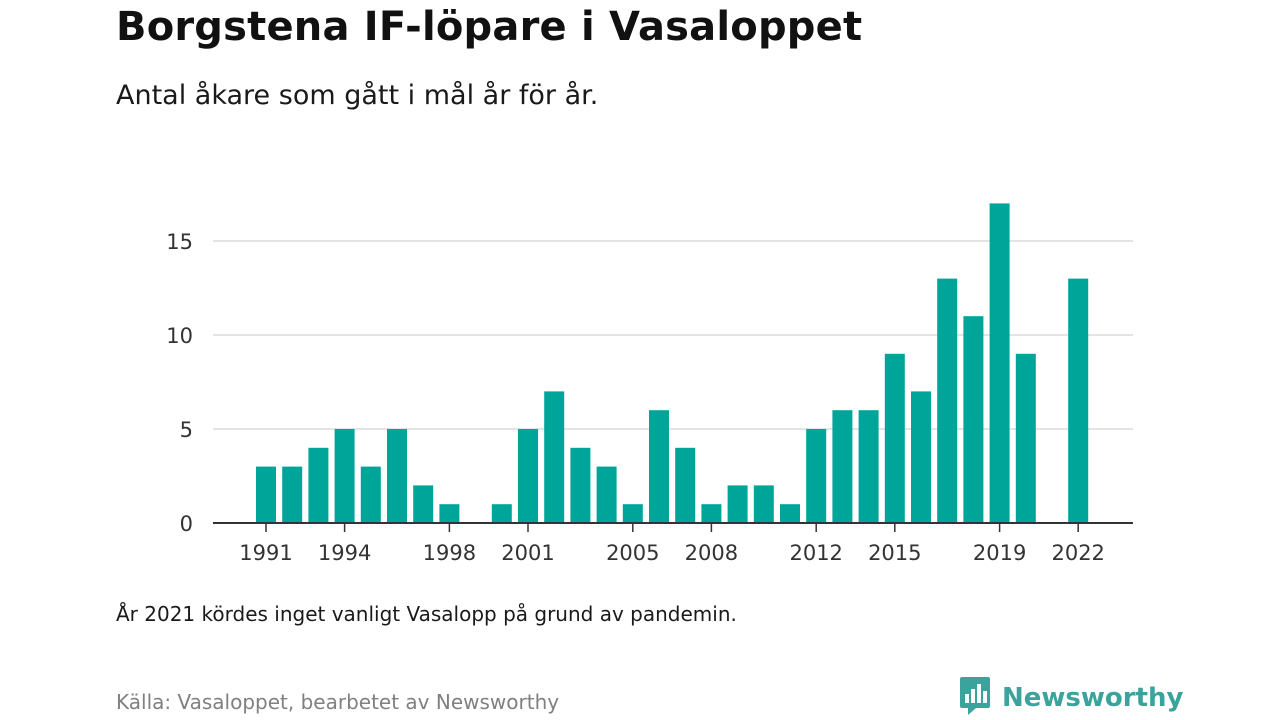  What do you see at coordinates (449, 513) in the screenshot?
I see `bar-1998` at bounding box center [449, 513].